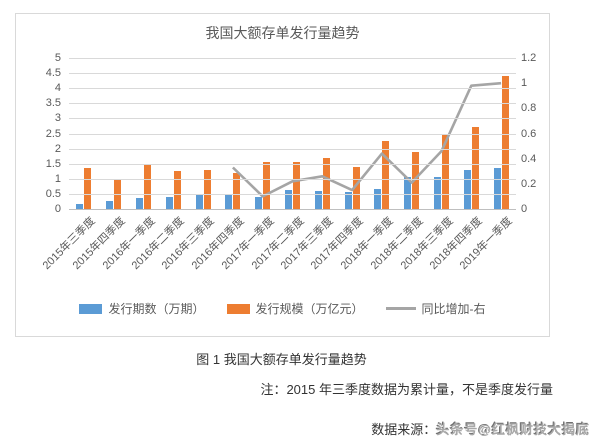 The width and height of the screenshot is (600, 444). I want to click on source-watermark: 头条号@红枫财技大揭底, so click(513, 429).